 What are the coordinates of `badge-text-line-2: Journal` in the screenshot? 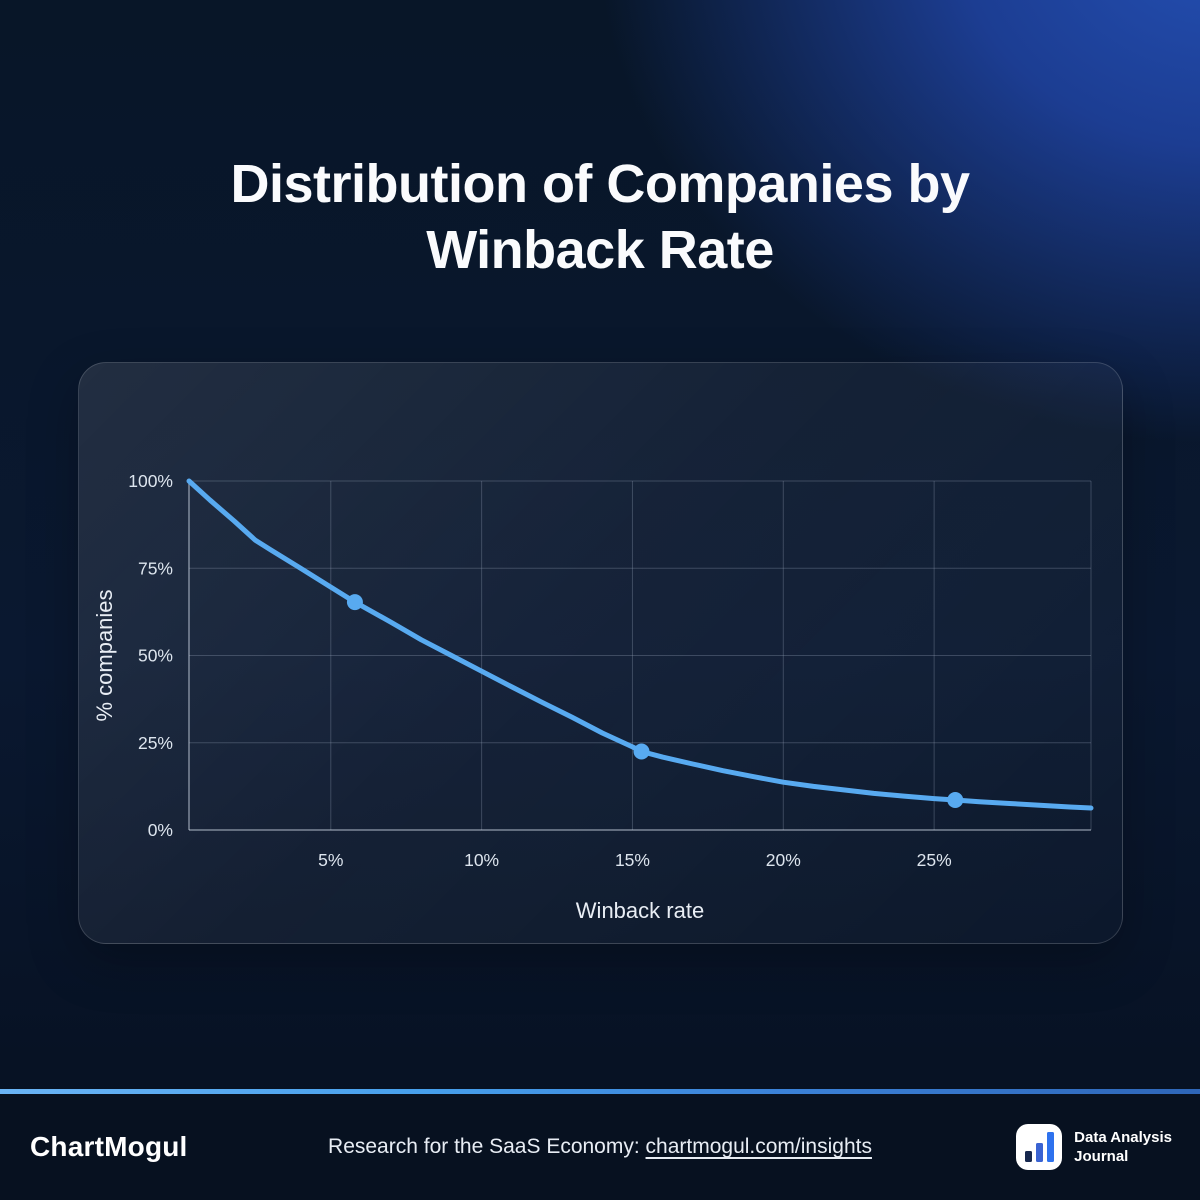 It's located at (1101, 1156).